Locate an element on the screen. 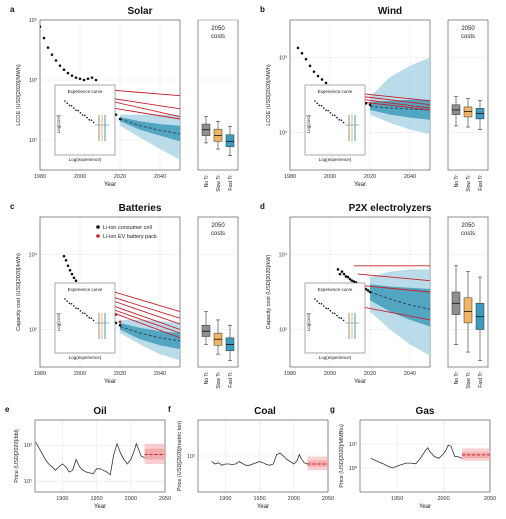 The image size is (506, 519). panel-title: Wind is located at coordinates (390, 11).